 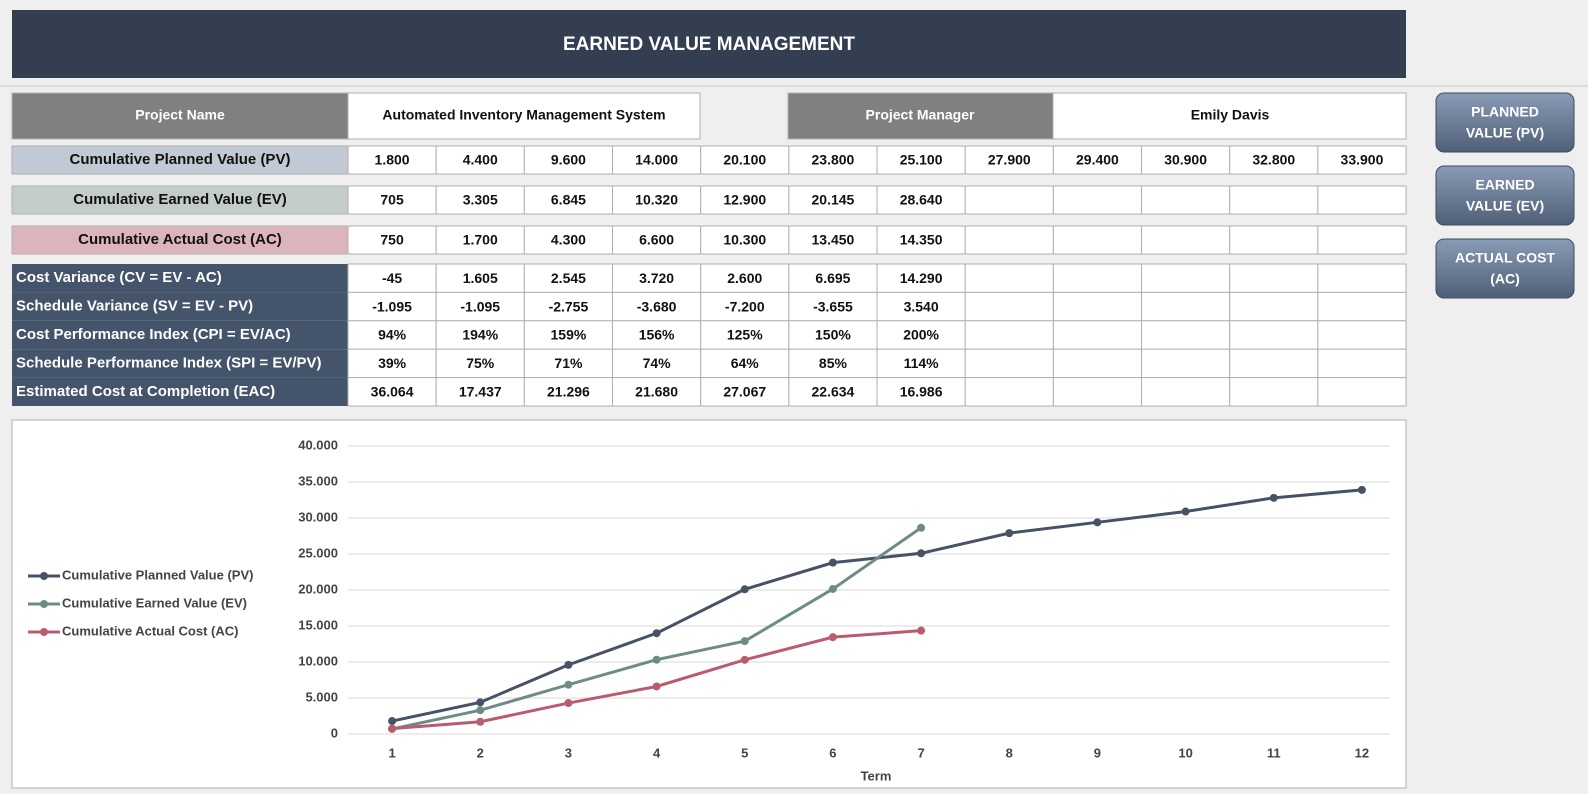 What do you see at coordinates (832, 752) in the screenshot?
I see `x-tick-label: 6` at bounding box center [832, 752].